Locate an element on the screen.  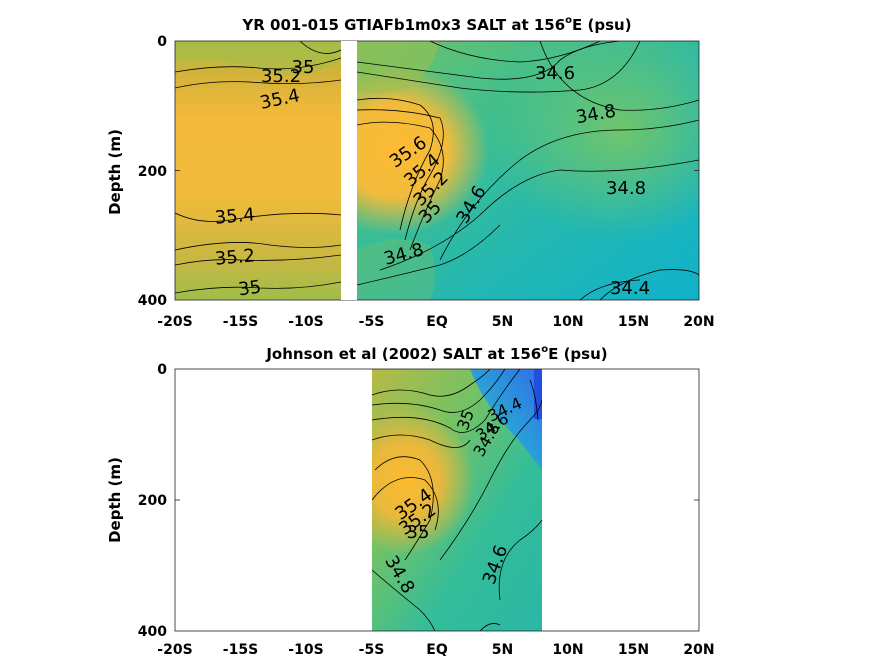
bottom-field is located at coordinates (457, 500).